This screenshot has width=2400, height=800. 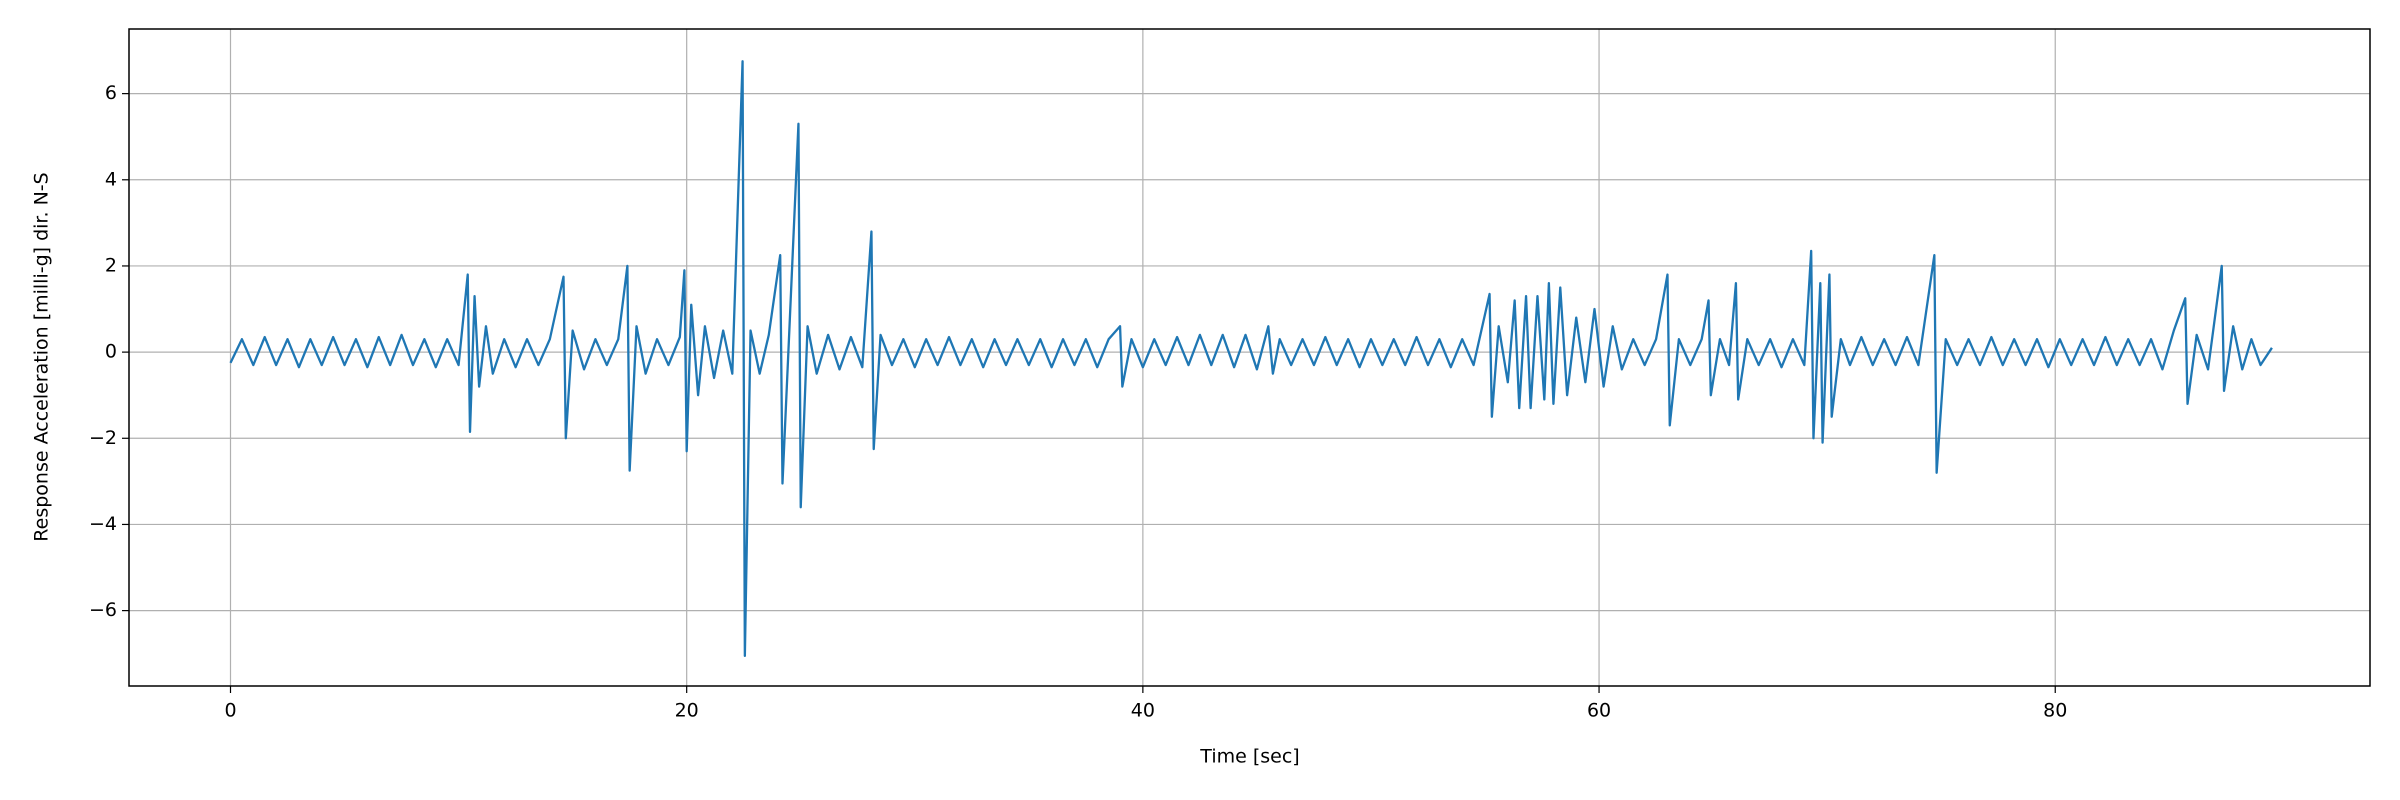 I want to click on y-tick-label: 4, so click(x=111, y=179).